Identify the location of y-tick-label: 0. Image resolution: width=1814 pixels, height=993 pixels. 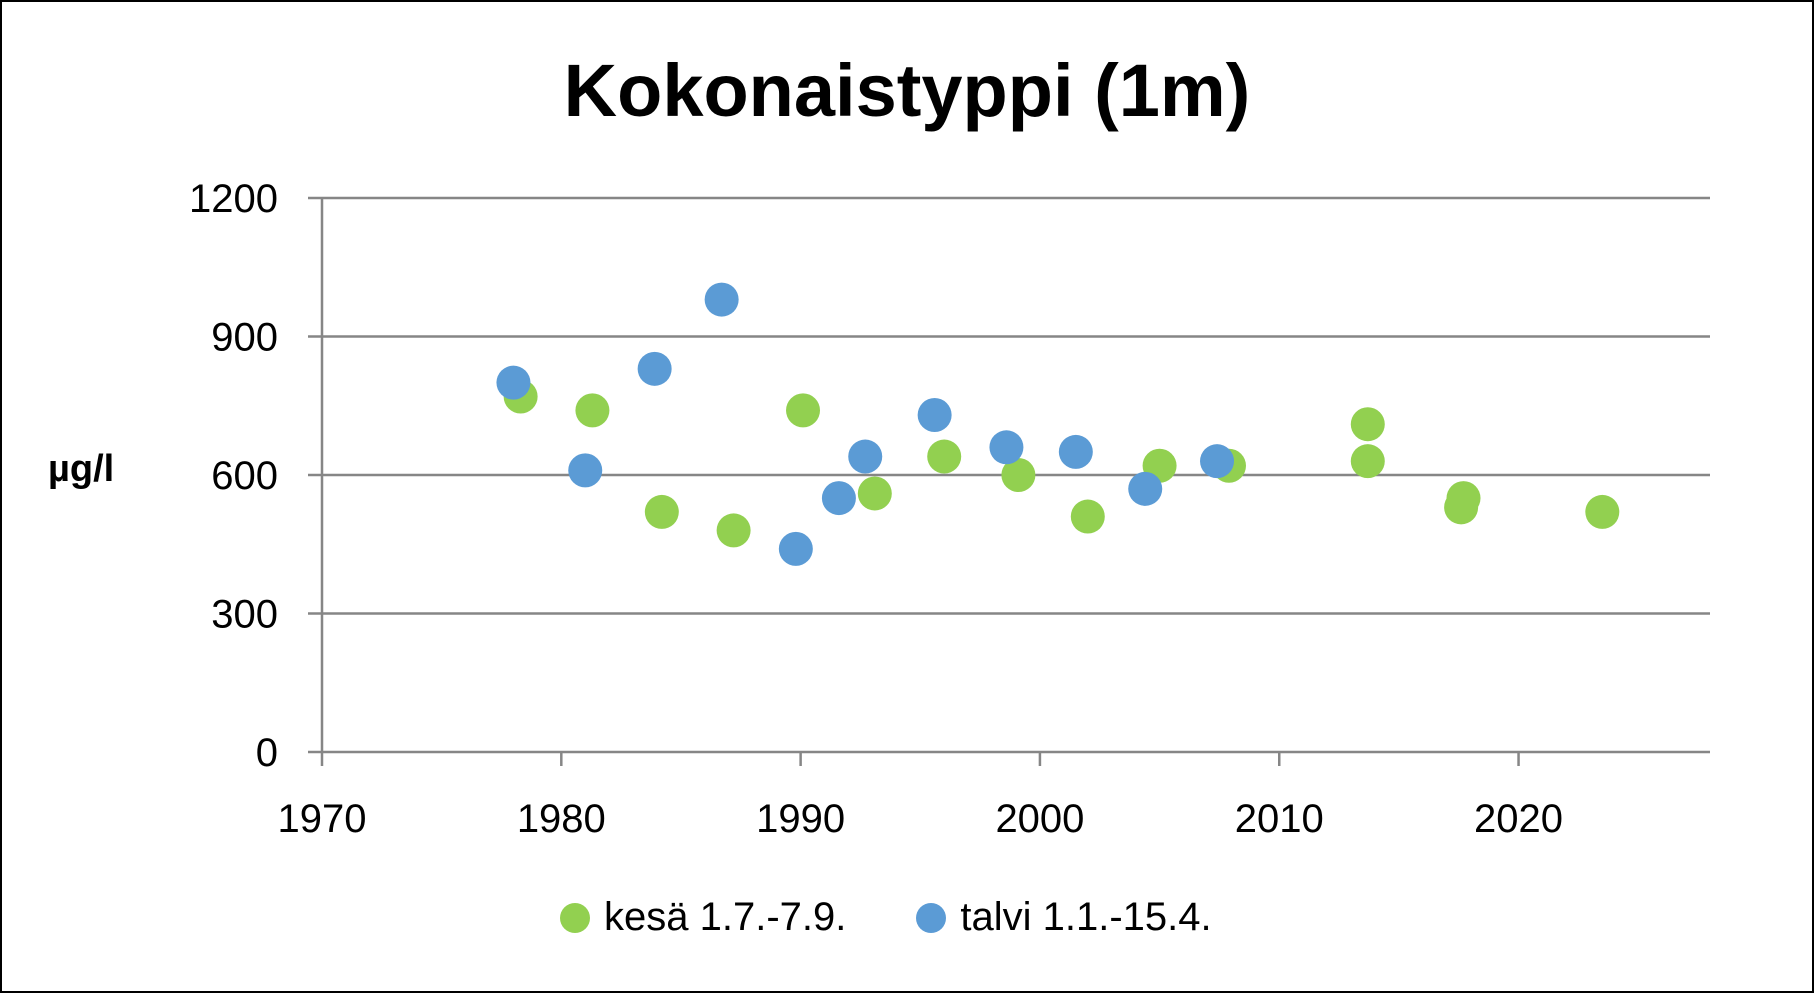
(267, 753).